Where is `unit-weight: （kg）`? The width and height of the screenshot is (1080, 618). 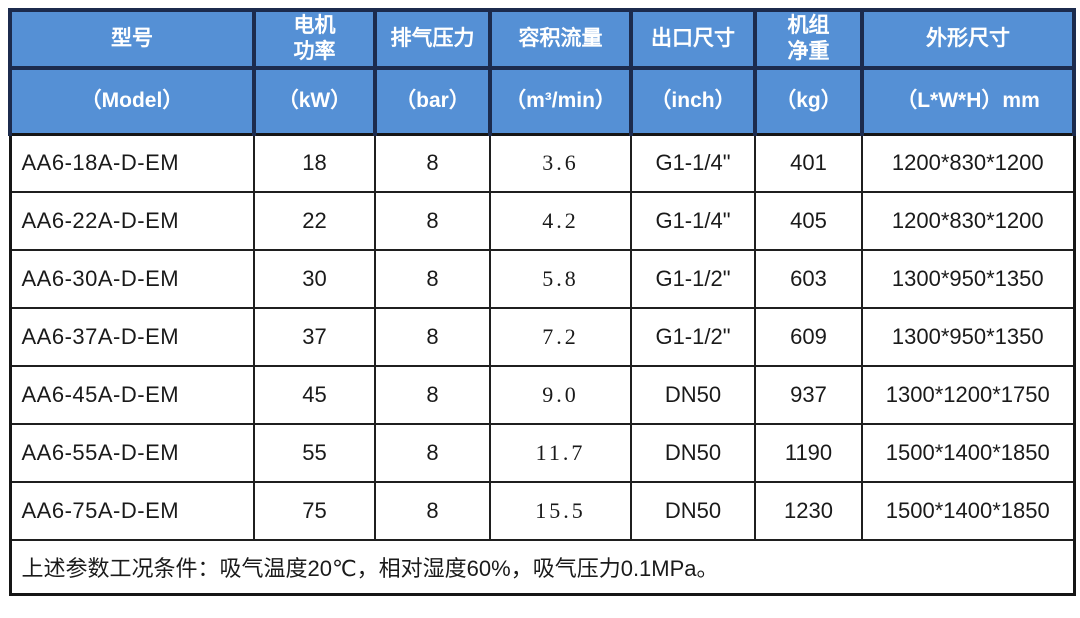
unit-weight: （kg） is located at coordinates (808, 101).